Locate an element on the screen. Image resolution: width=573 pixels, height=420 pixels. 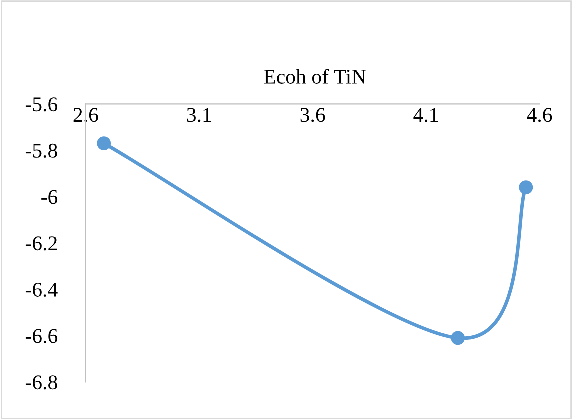
x-tick-label: 4.6 is located at coordinates (539, 115).